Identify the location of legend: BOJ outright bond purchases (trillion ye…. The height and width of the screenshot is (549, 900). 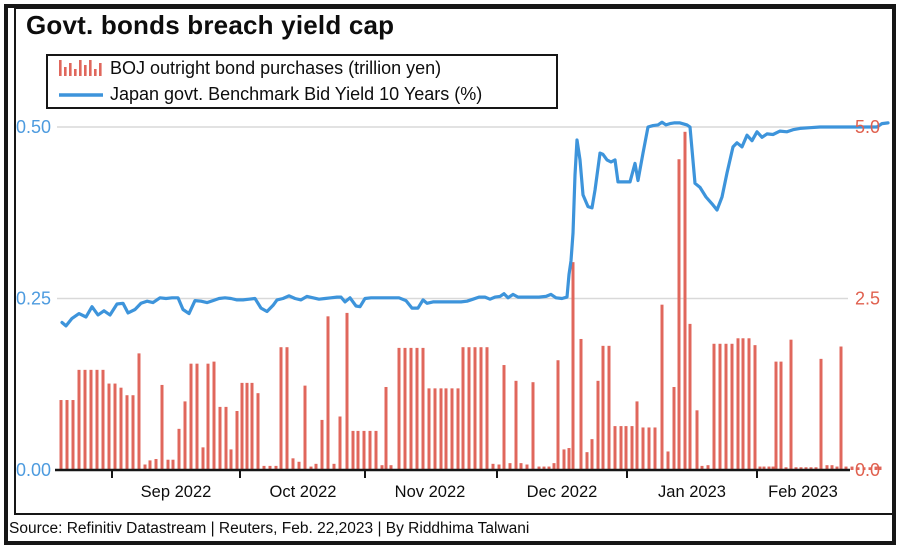
(302, 81).